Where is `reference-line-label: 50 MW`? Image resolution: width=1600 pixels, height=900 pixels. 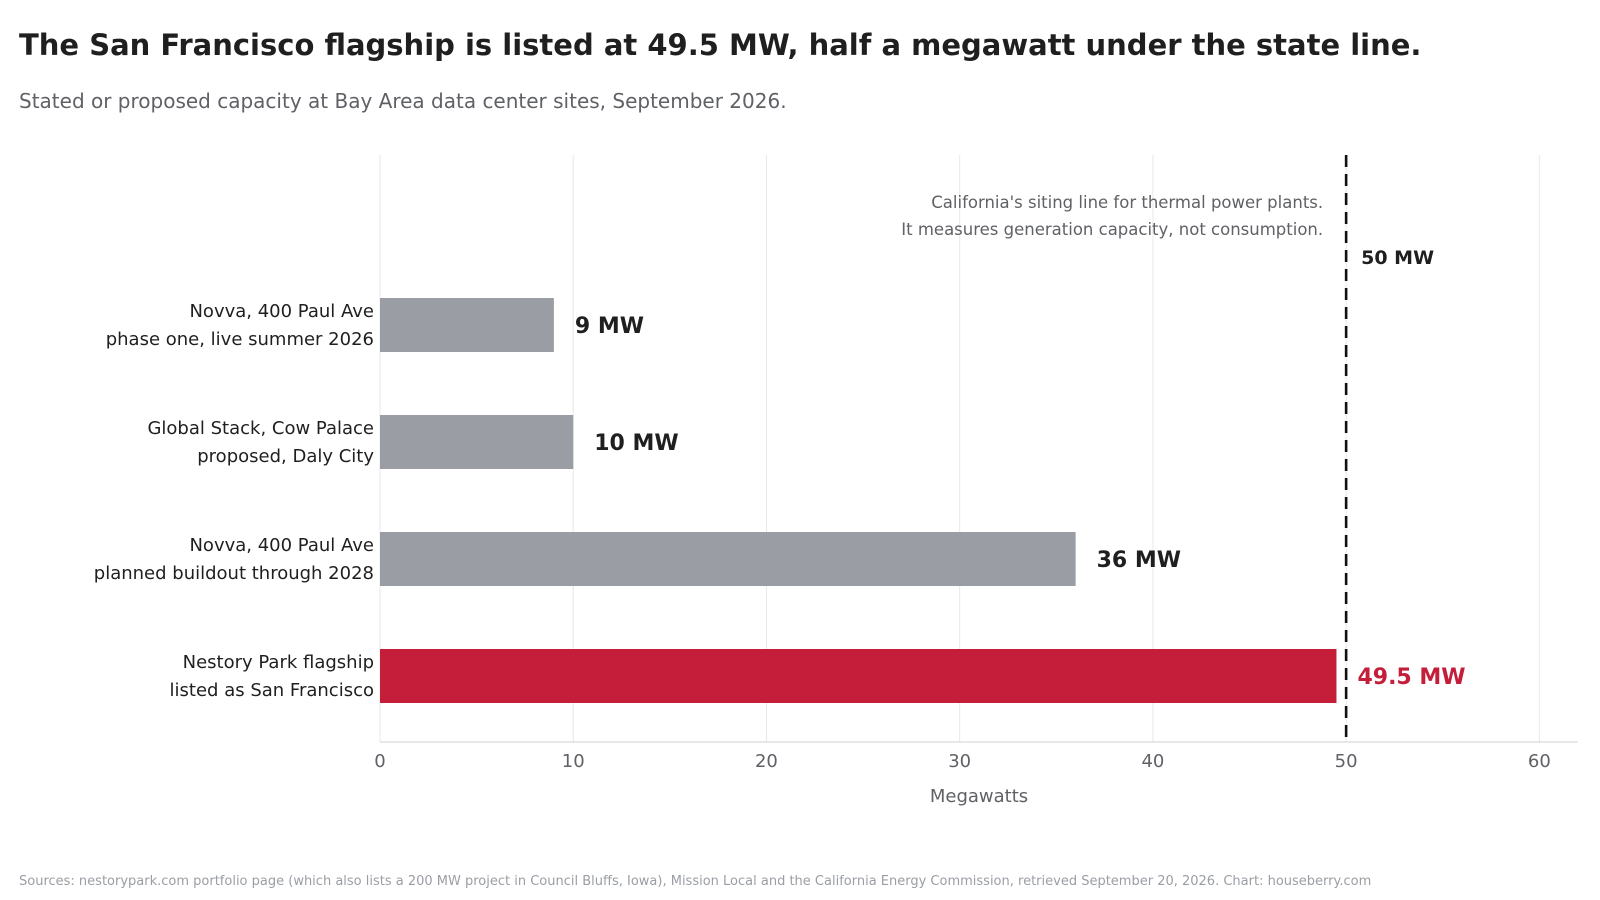 reference-line-label: 50 MW is located at coordinates (1397, 258).